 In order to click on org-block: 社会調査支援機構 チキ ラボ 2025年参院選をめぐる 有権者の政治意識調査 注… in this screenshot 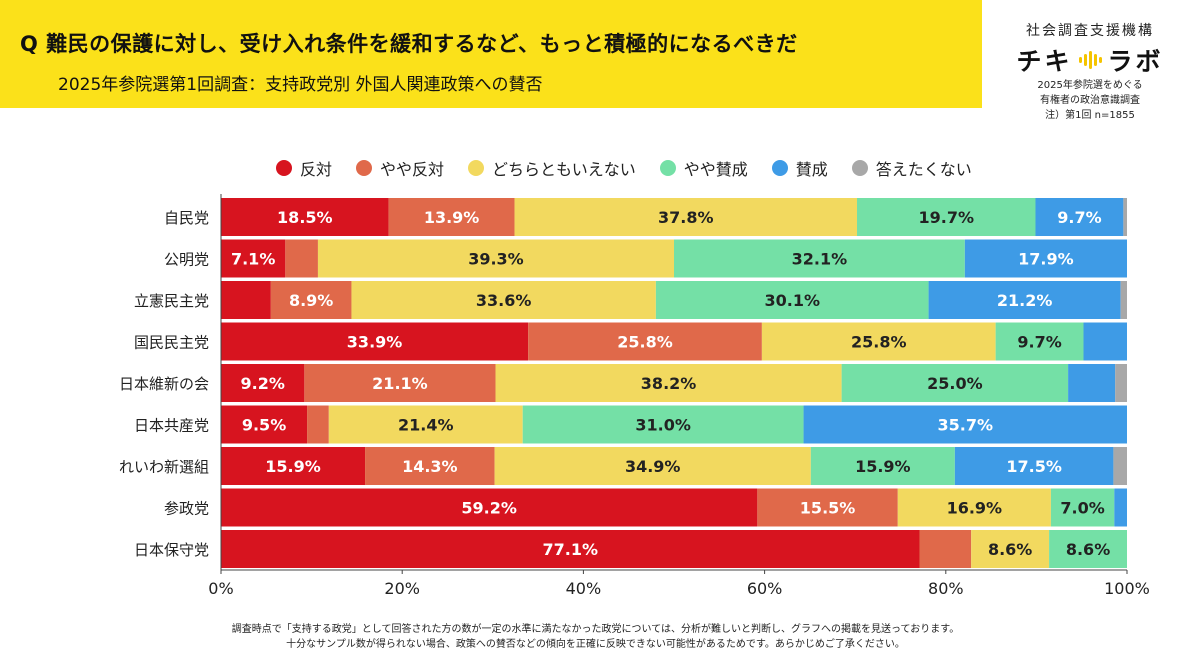, I will do `click(1090, 61)`.